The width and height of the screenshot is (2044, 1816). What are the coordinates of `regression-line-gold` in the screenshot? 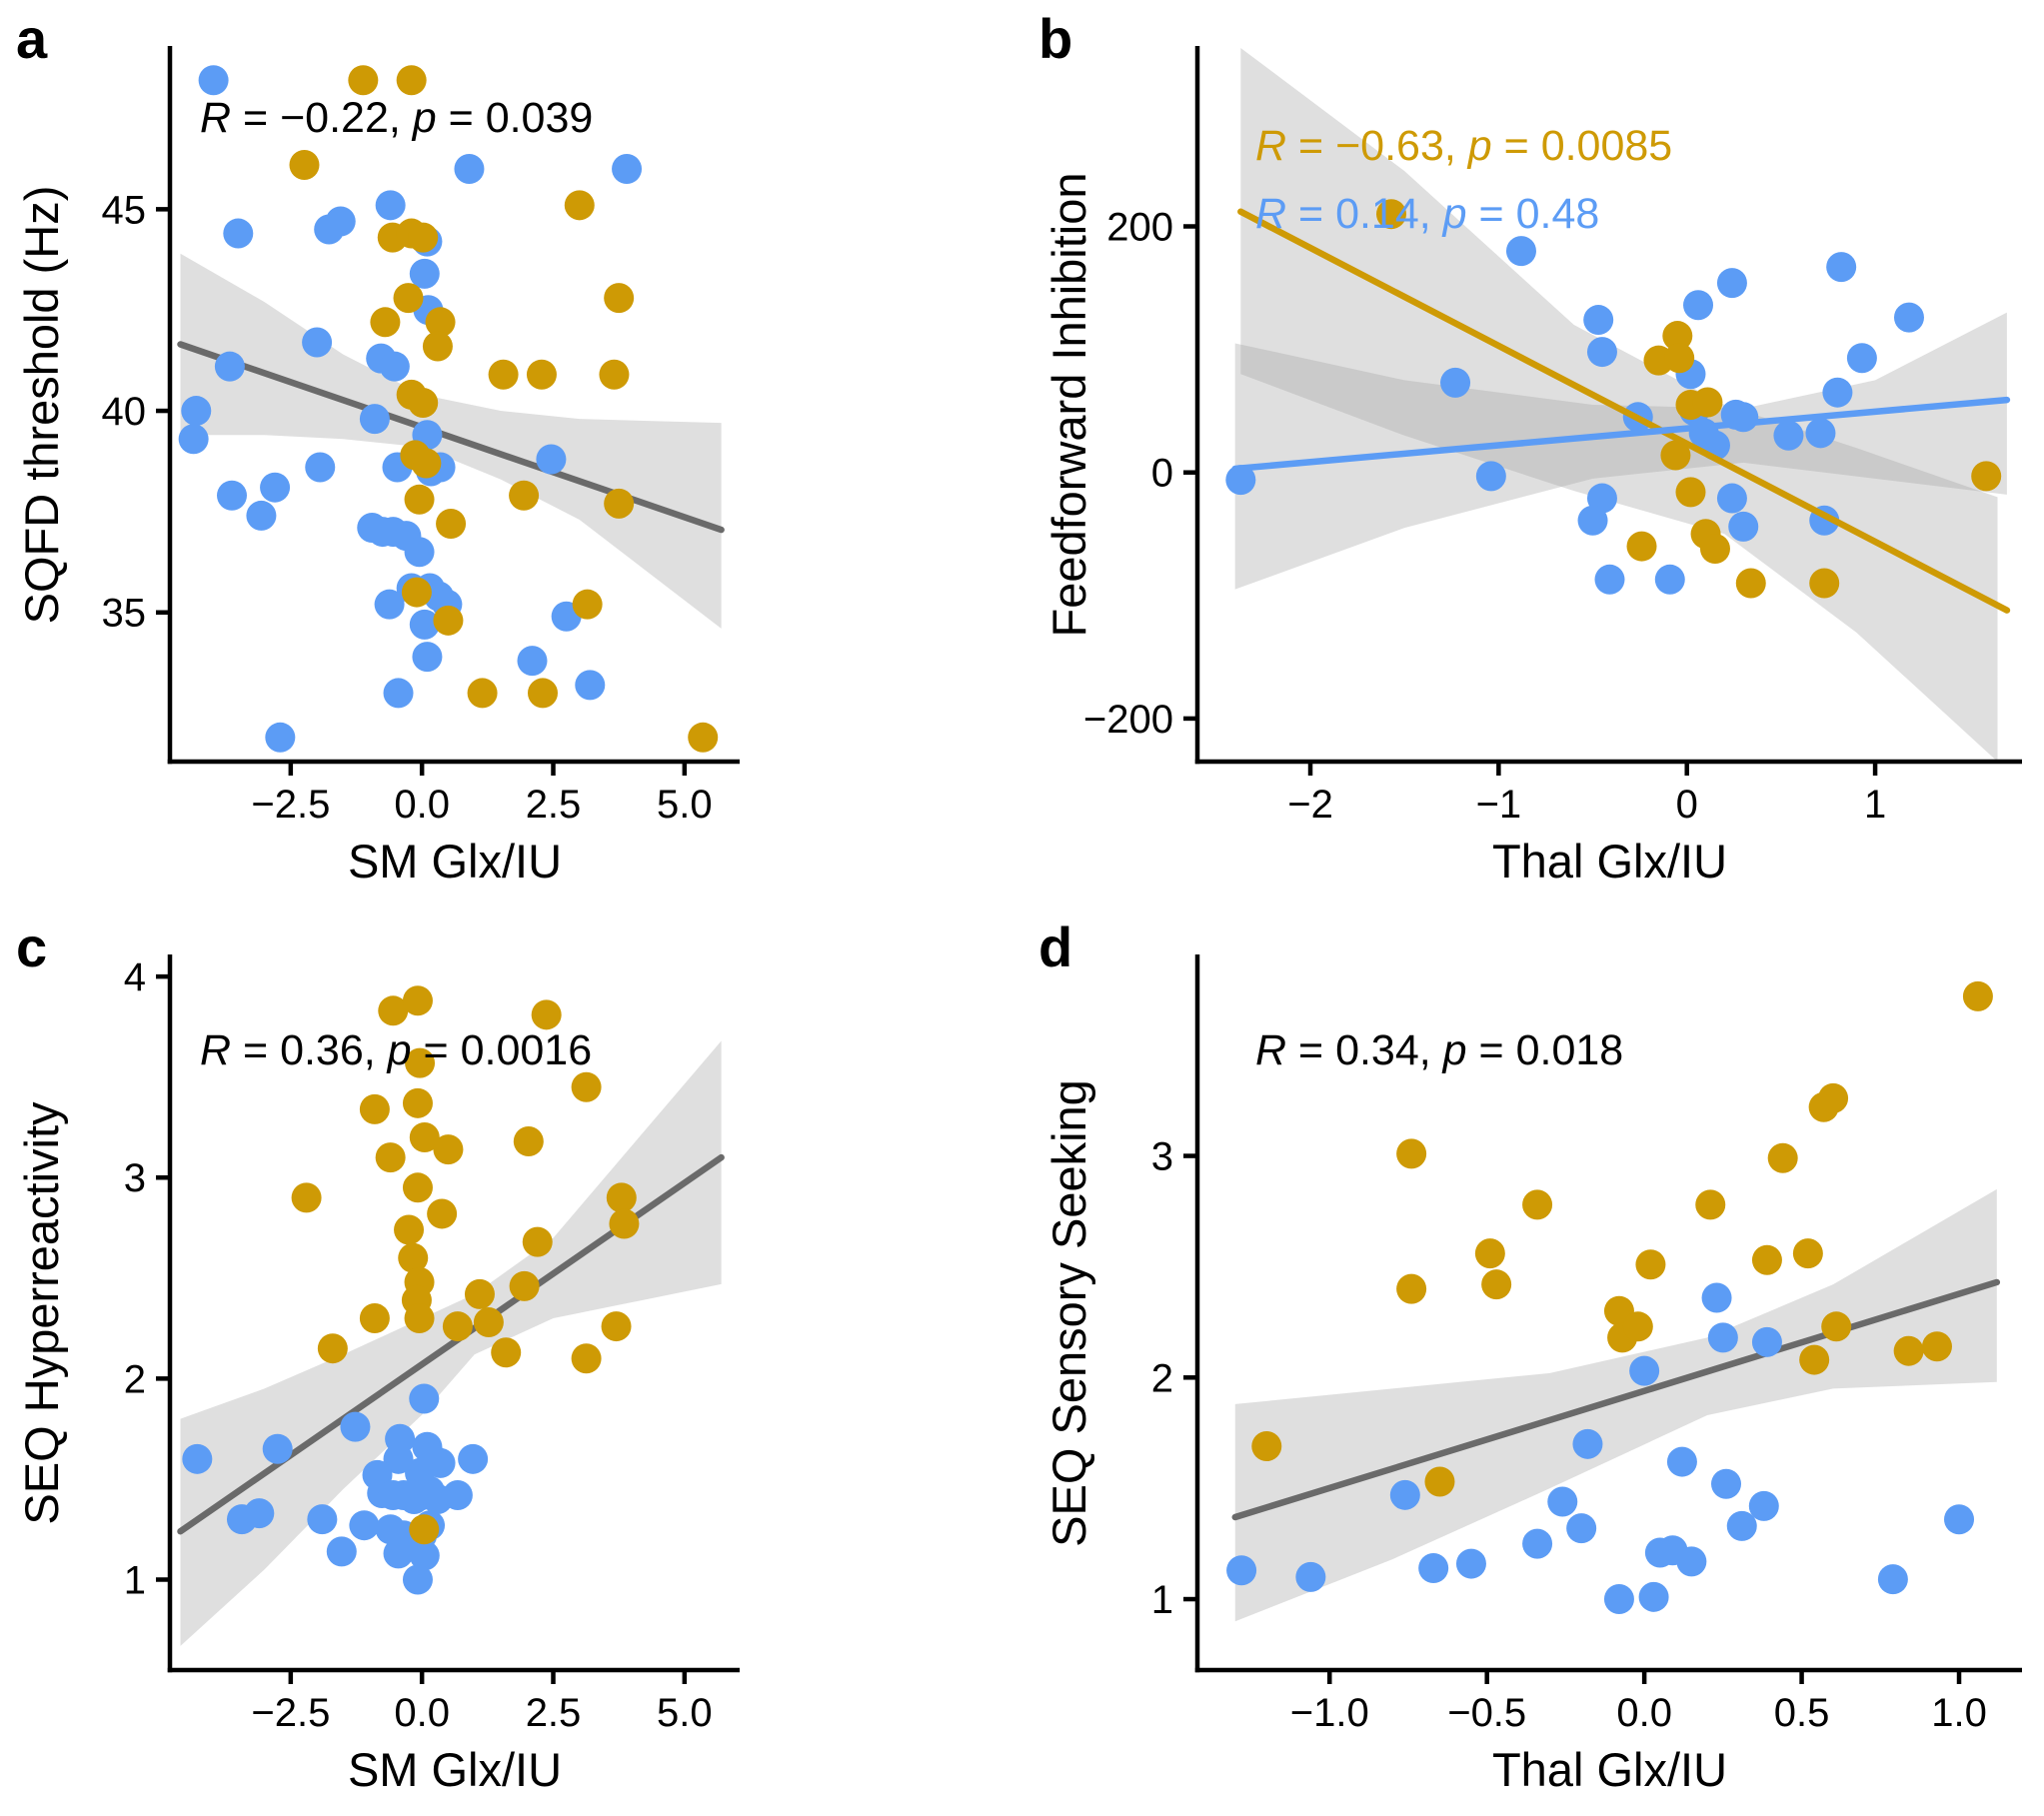 It's located at (1624, 411).